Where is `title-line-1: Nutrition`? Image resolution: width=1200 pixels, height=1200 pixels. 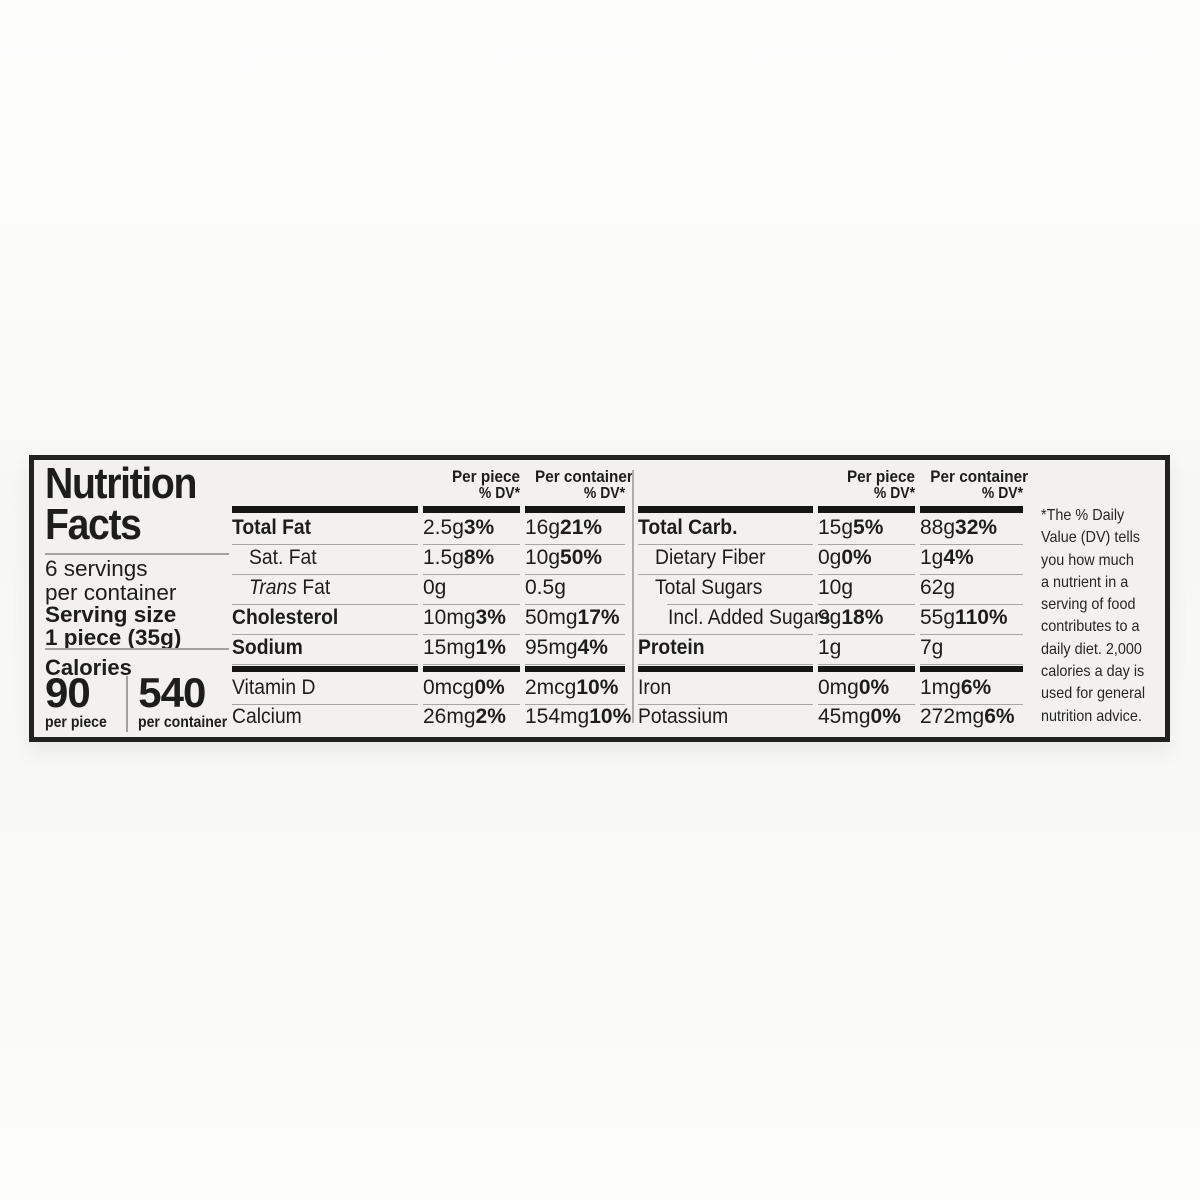 title-line-1: Nutrition is located at coordinates (121, 483).